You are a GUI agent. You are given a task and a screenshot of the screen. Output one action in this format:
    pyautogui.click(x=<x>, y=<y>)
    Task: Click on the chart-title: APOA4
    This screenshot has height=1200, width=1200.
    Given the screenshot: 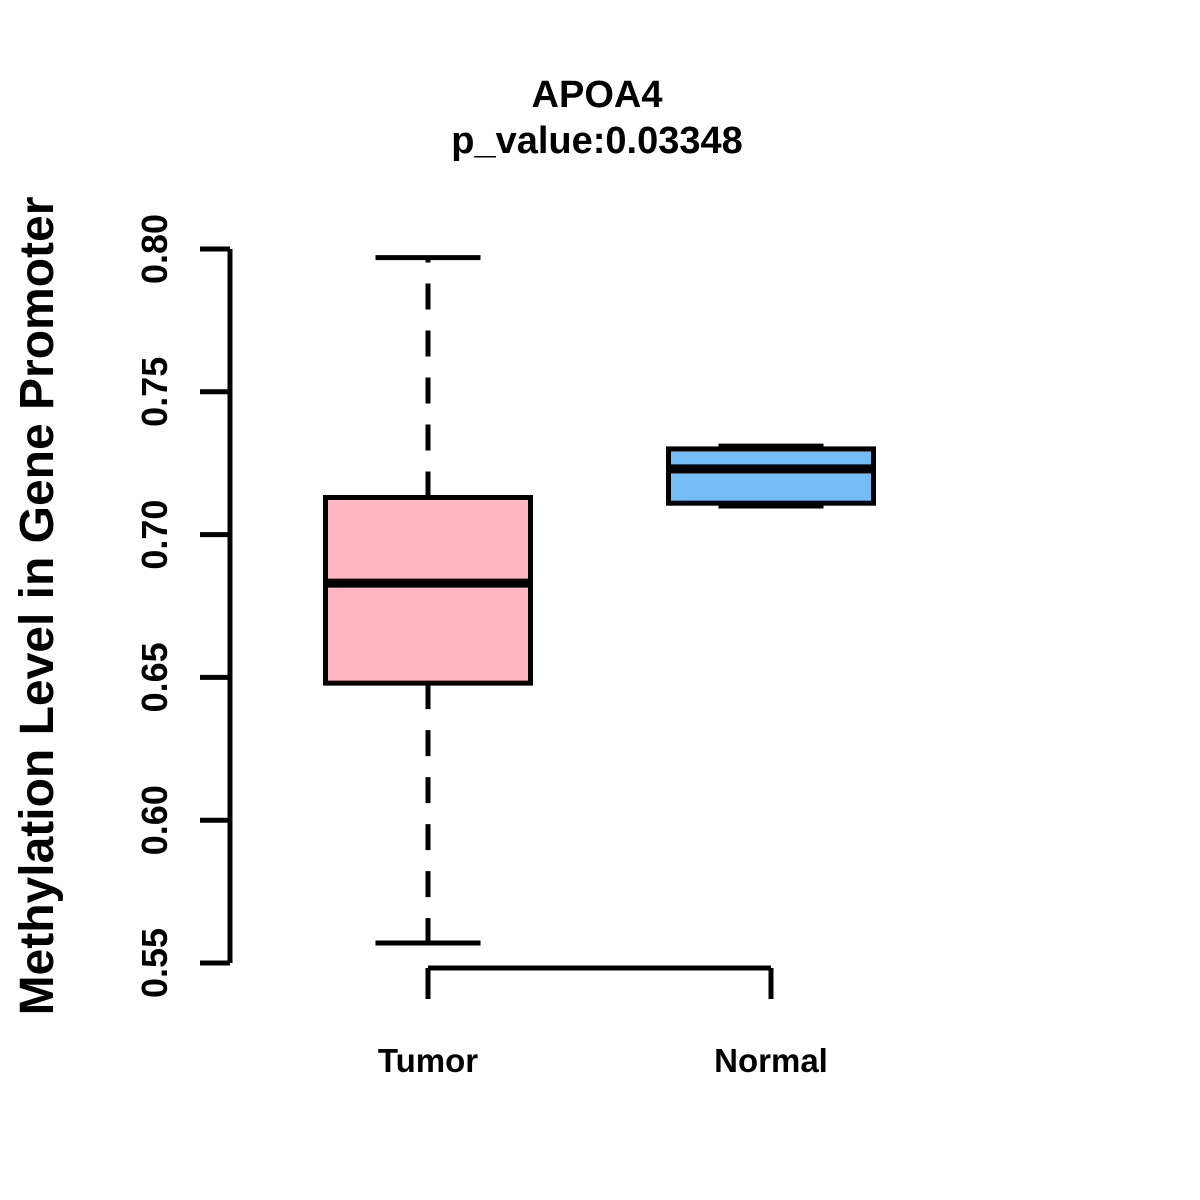 What is the action you would take?
    pyautogui.click(x=597, y=95)
    